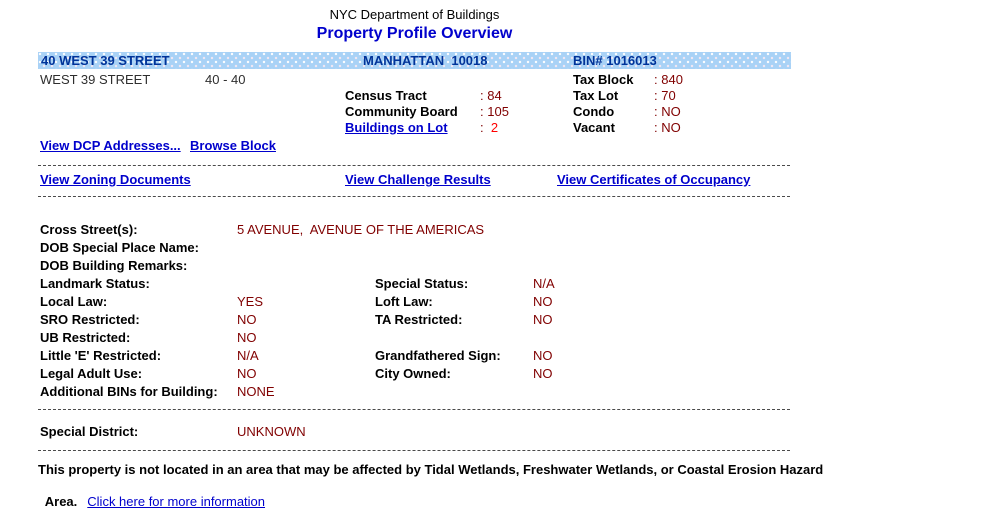 The image size is (1002, 510). Describe the element at coordinates (90, 319) in the screenshot. I see `sro-restricted-label: SRO Restricted:` at that location.